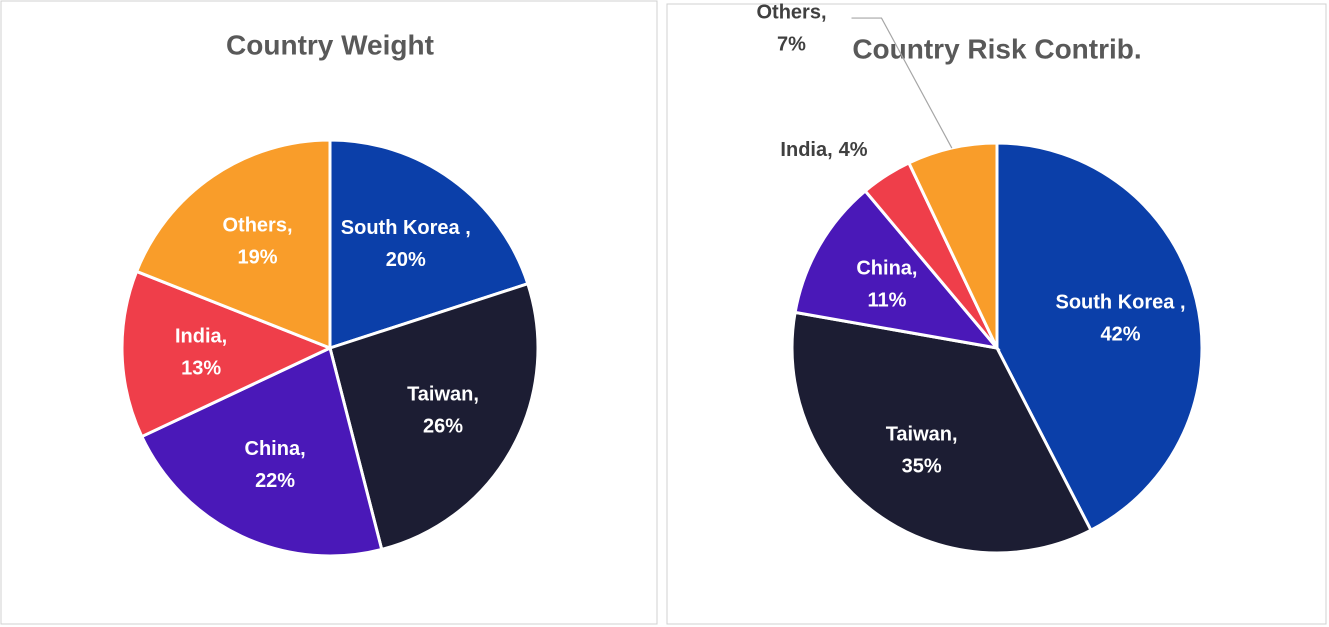 This screenshot has width=1329, height=627. Describe the element at coordinates (330, 44) in the screenshot. I see `chart-title: Country Weight` at that location.